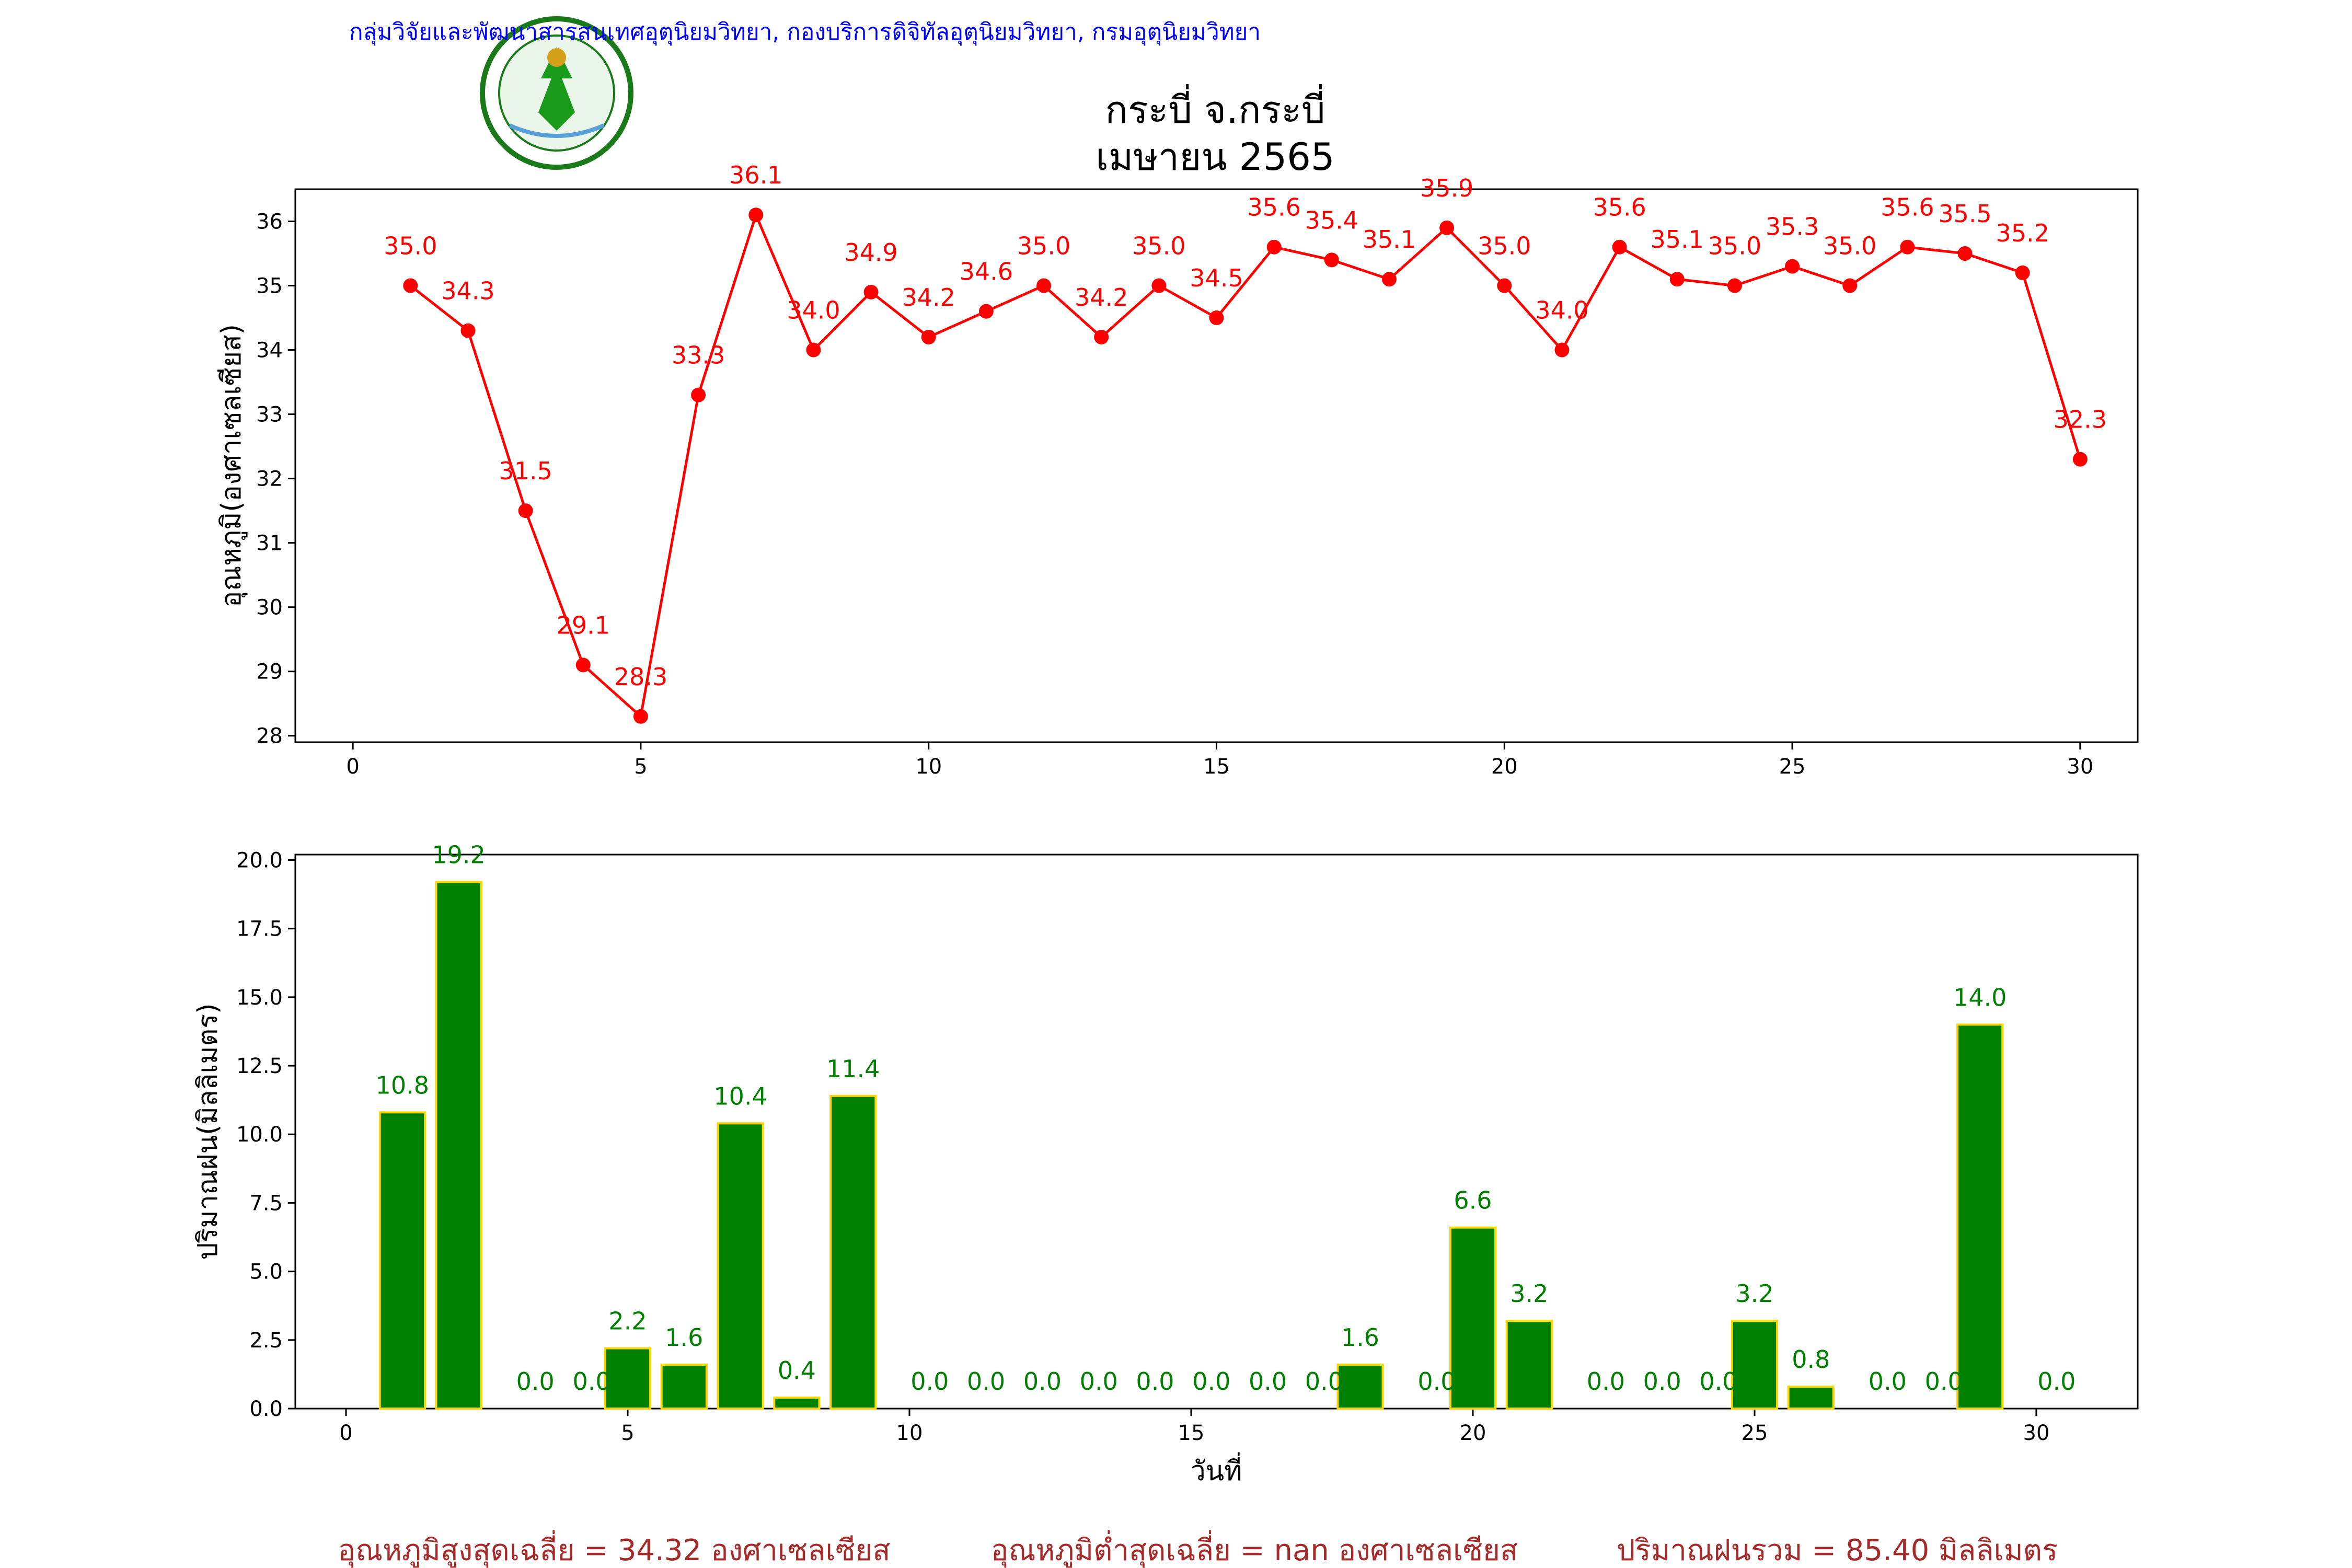 The image size is (2352, 1568). What do you see at coordinates (1254, 1549) in the screenshot?
I see `summary-min-average: อุณหภูมิต่ำสุดเฉลี่ย = nan องศาเซลเซียส` at bounding box center [1254, 1549].